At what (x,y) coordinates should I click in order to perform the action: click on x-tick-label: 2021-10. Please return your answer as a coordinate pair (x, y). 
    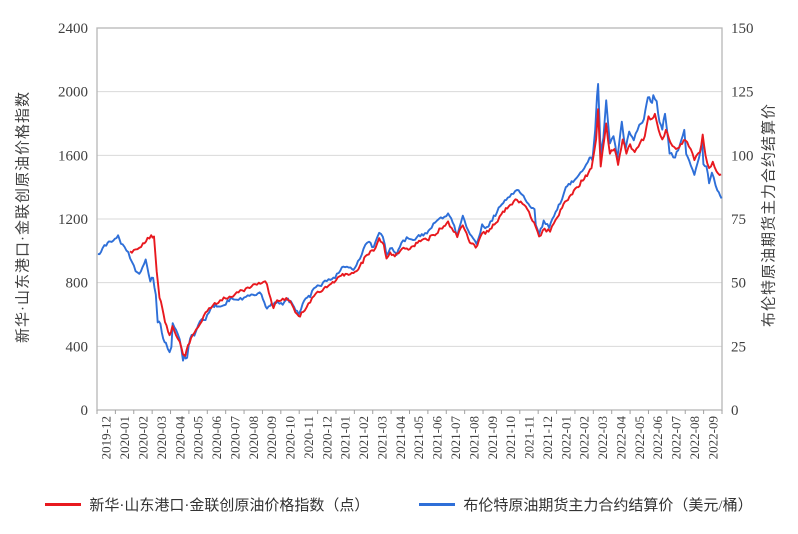
    Looking at the image, I should click on (510, 437).